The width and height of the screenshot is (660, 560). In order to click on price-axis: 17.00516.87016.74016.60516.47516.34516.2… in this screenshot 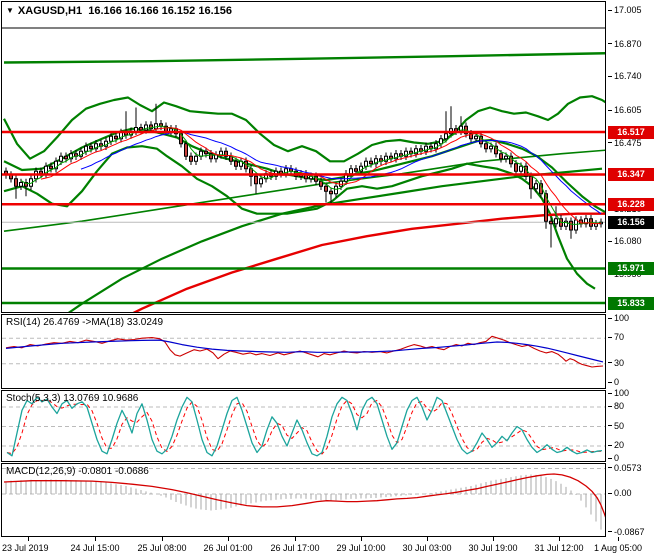, I will do `click(634, 280)`.